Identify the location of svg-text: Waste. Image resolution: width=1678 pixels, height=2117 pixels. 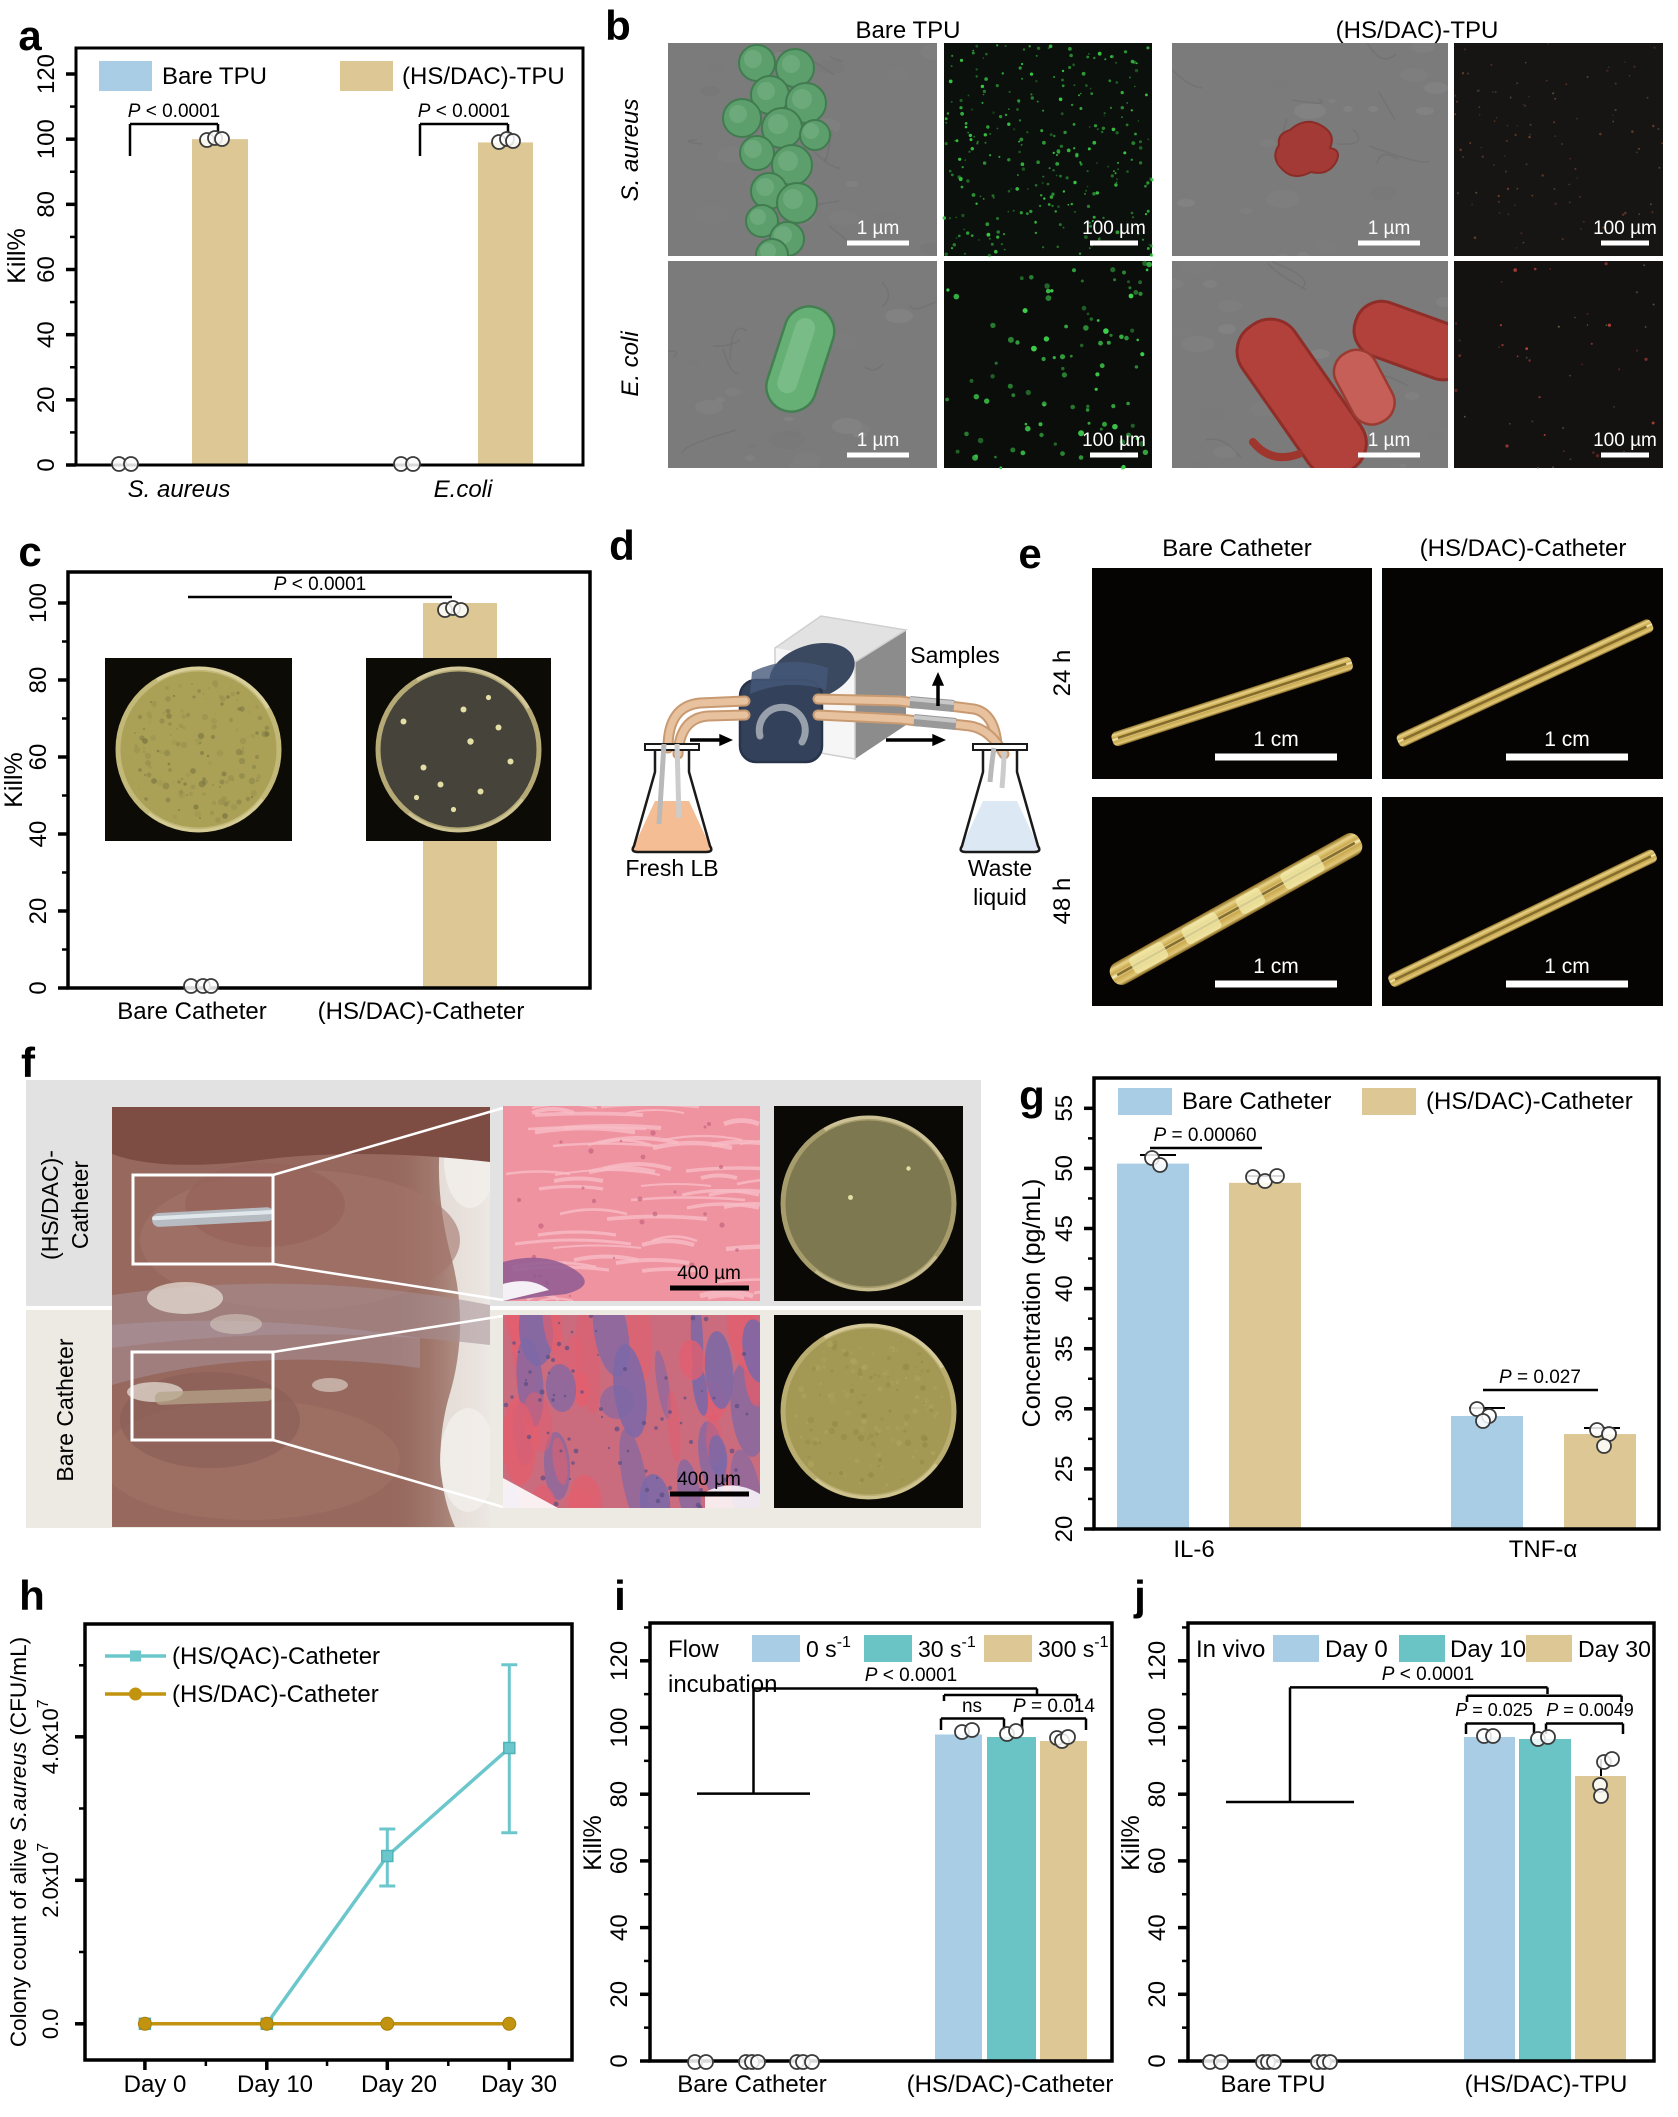
(1000, 868).